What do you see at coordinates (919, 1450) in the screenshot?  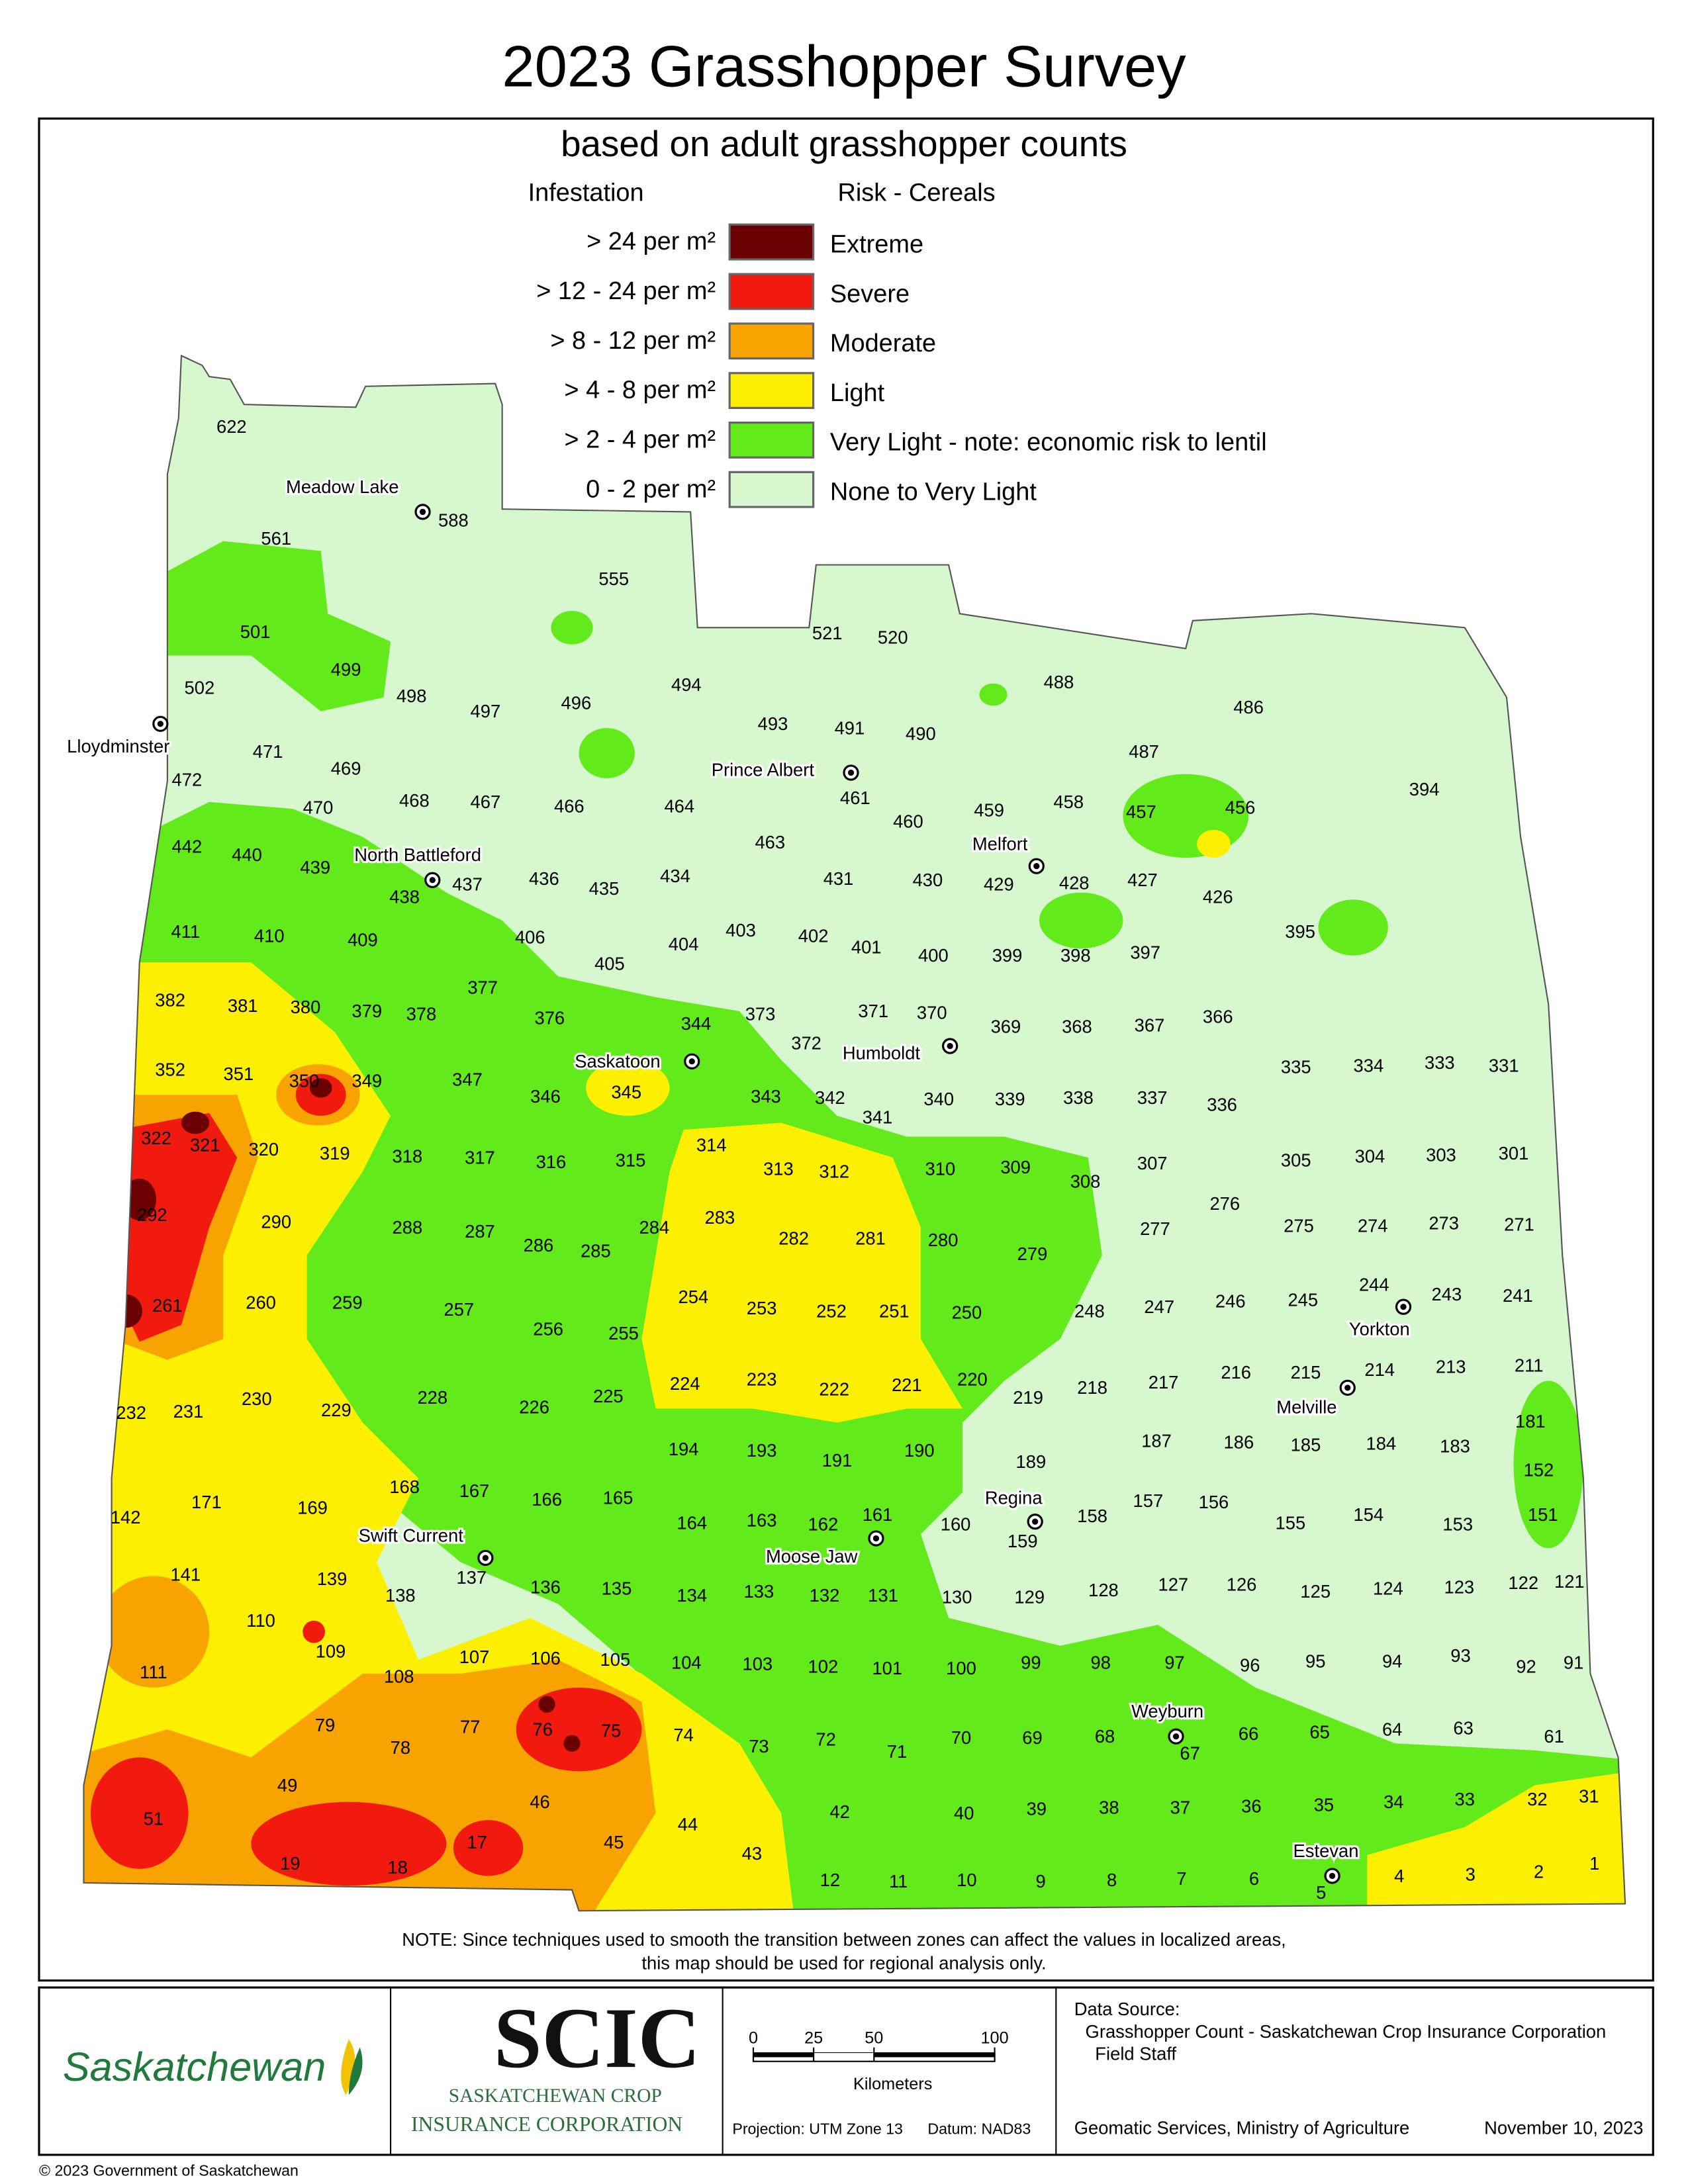 I see `municipality-number: 190` at bounding box center [919, 1450].